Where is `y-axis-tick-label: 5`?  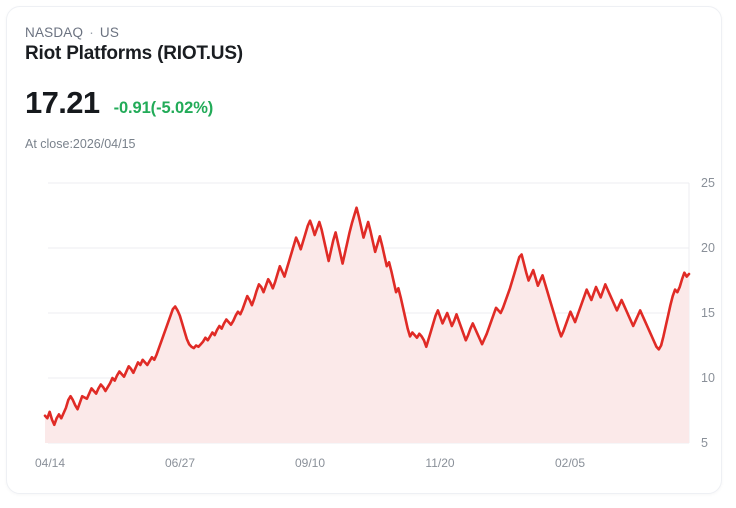 y-axis-tick-label: 5 is located at coordinates (704, 443).